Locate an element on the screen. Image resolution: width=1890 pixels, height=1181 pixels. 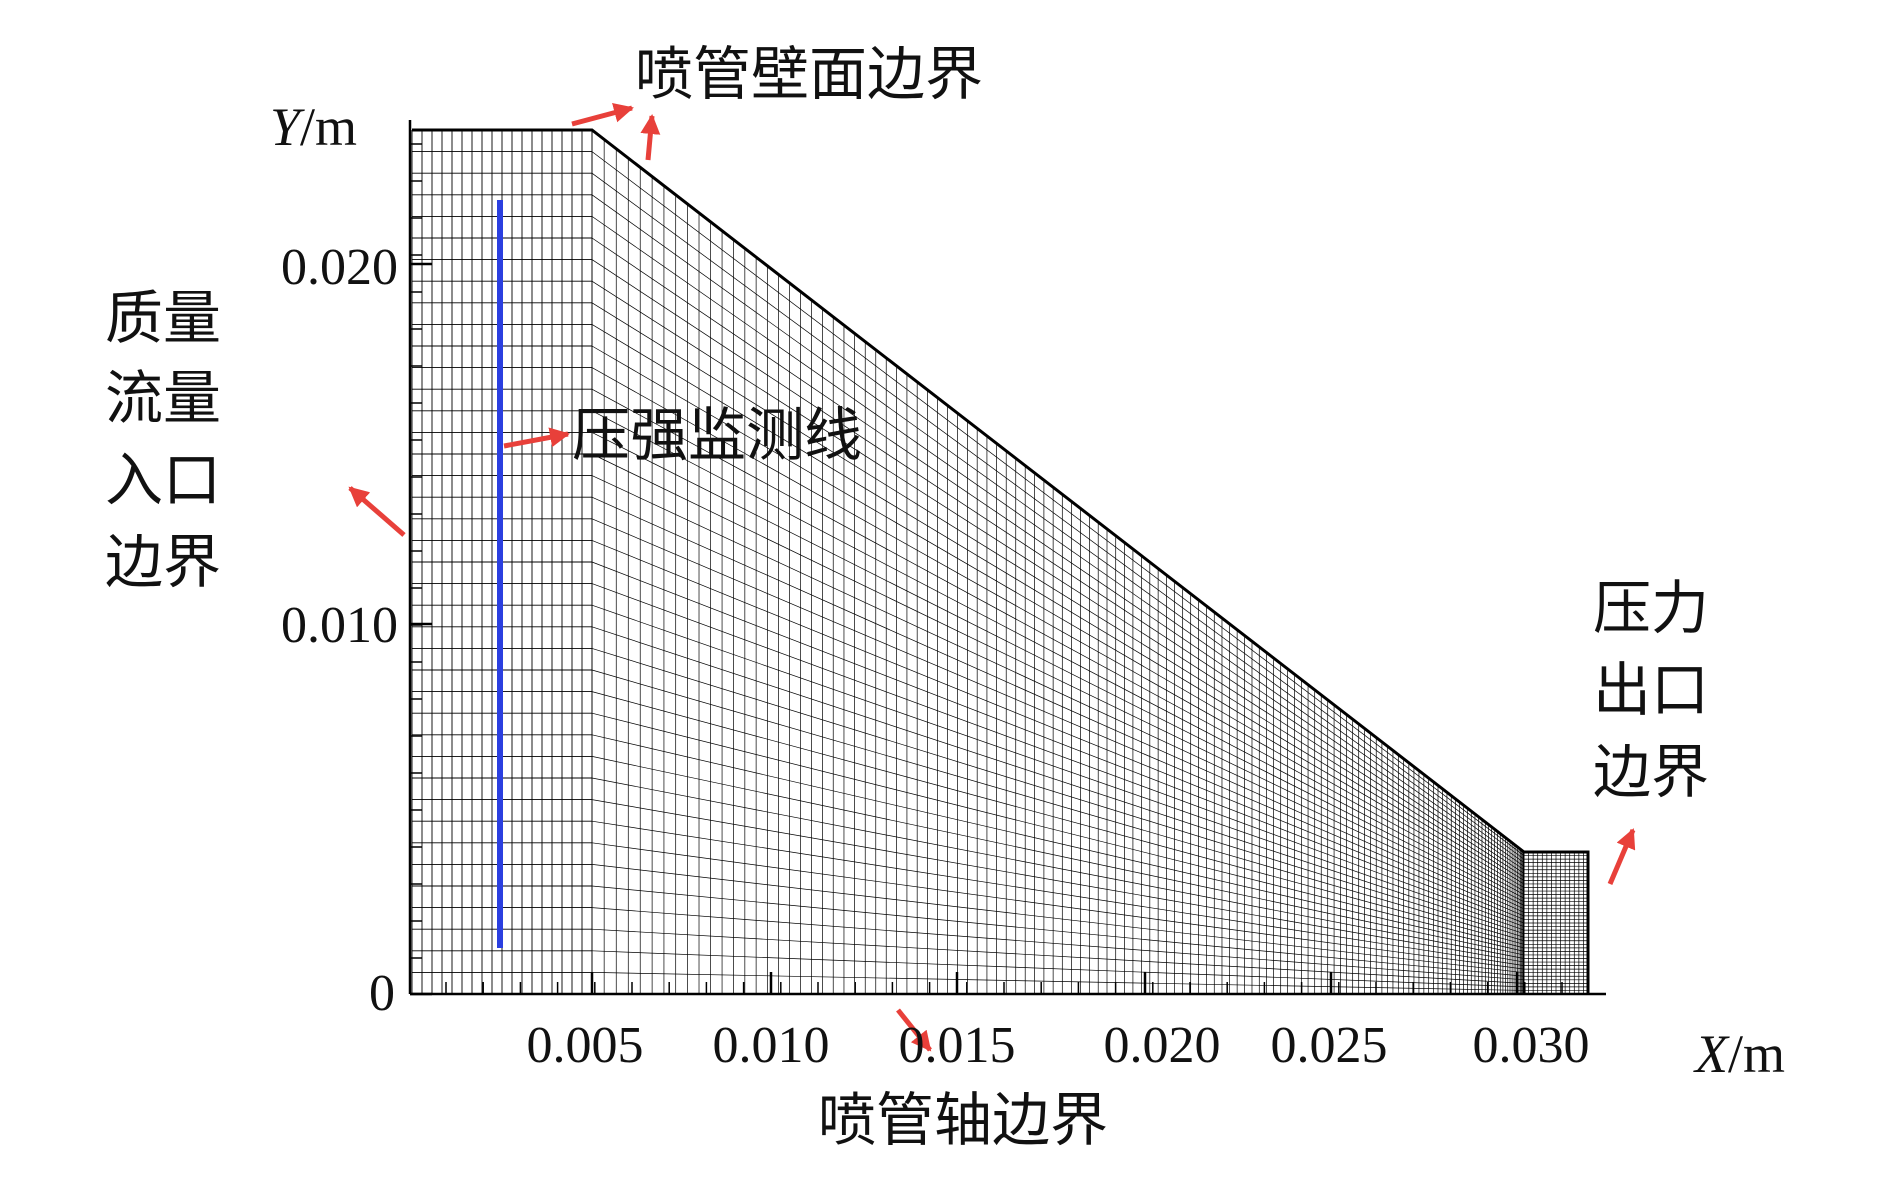
y-tick-0020: 0.020 is located at coordinates (339, 267).